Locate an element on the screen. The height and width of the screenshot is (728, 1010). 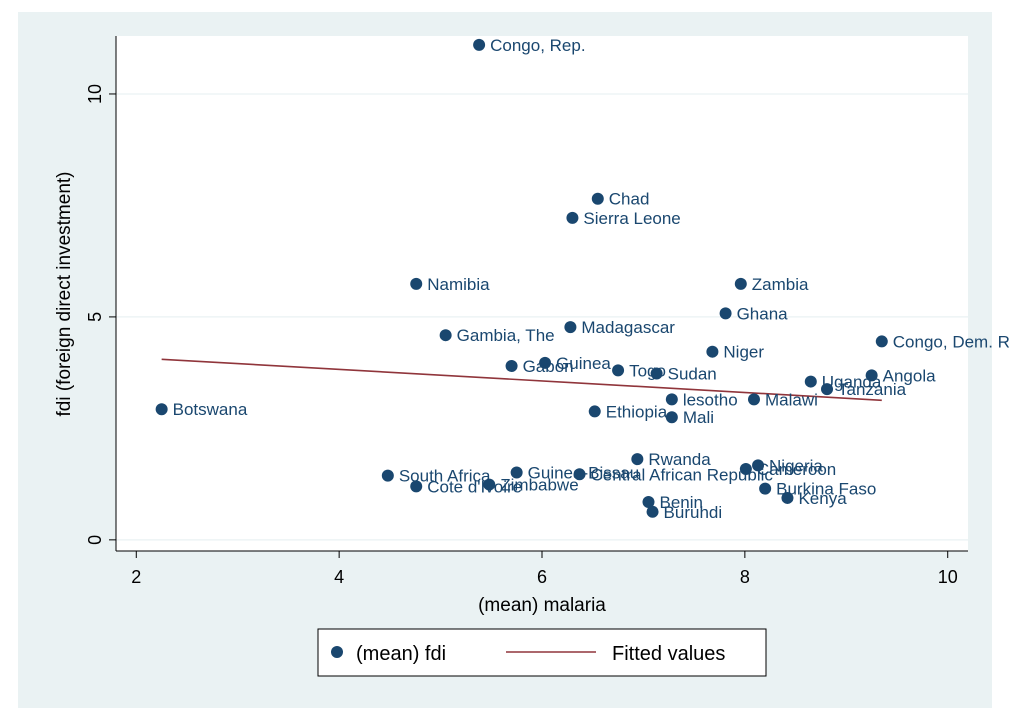
fitted-line-layer is located at coordinates (521, 380).